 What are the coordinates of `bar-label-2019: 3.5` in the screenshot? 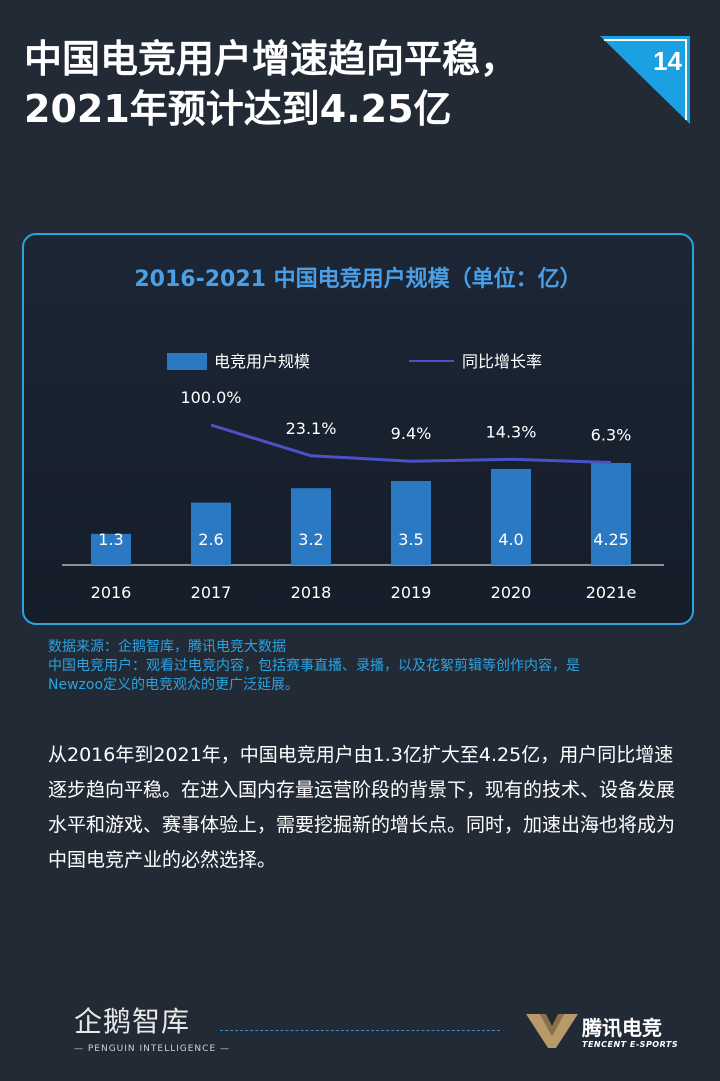 It's located at (410, 539).